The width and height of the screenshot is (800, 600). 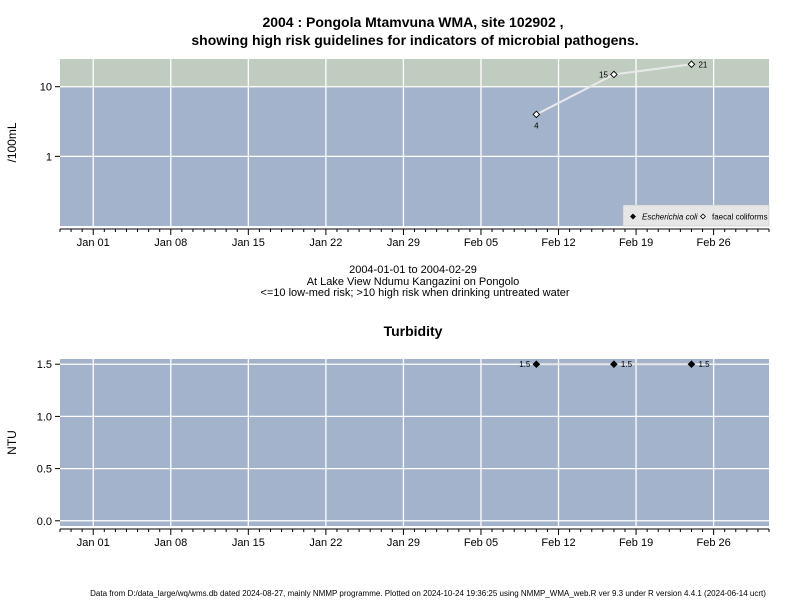 I want to click on site-location-text: At Lake View Ndumu Kangazini on Pongolo, so click(x=413, y=282).